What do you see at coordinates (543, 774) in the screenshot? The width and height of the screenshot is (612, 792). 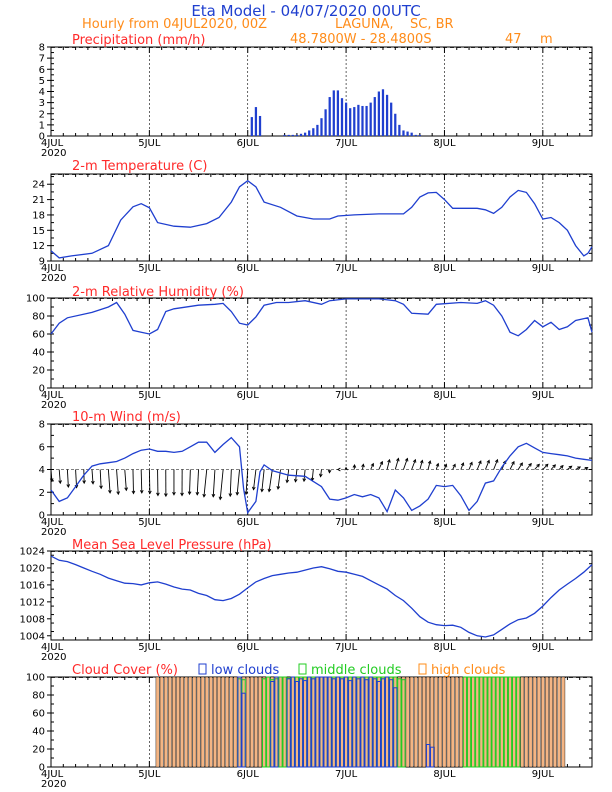 I see `x-tick-label: 9JUL` at bounding box center [543, 774].